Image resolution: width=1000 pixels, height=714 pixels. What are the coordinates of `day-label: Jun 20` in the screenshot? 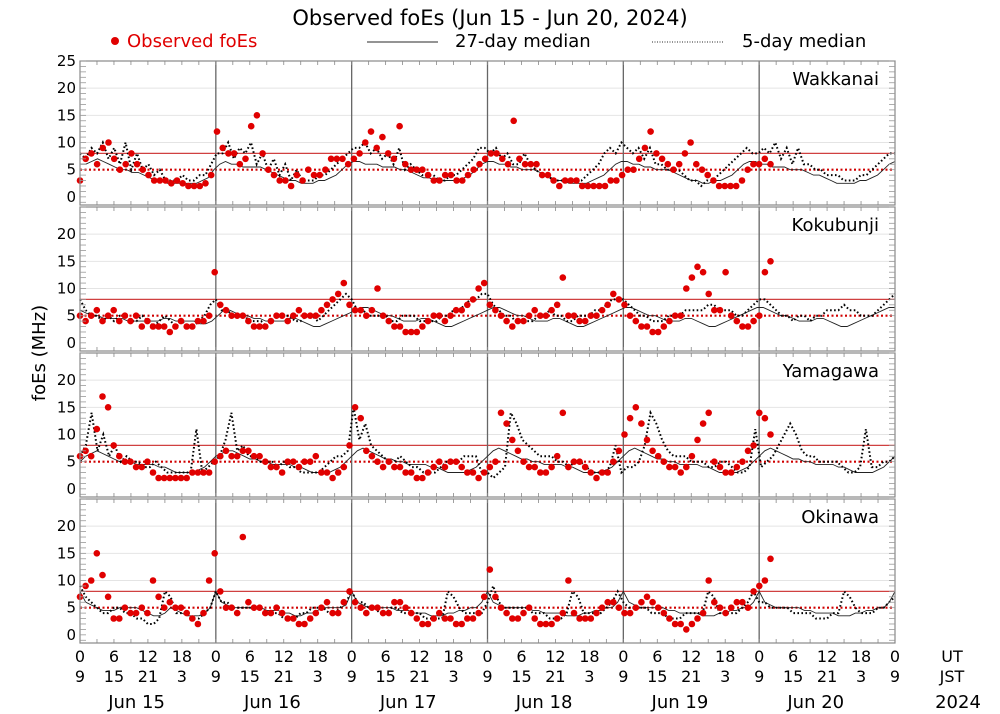 It's located at (815, 702).